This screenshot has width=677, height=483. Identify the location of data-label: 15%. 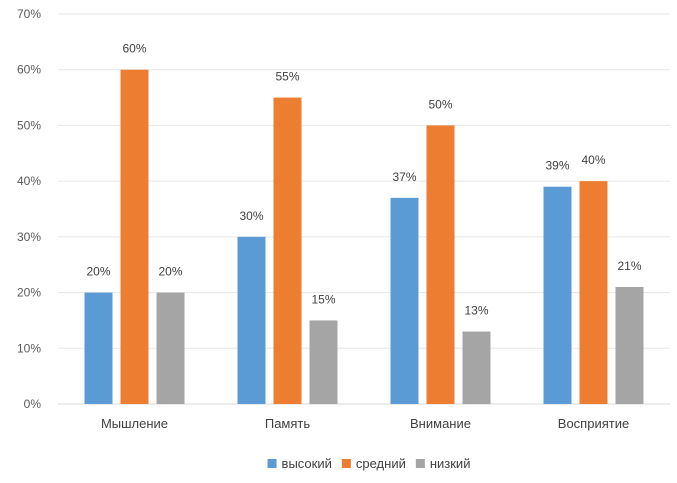
(323, 299).